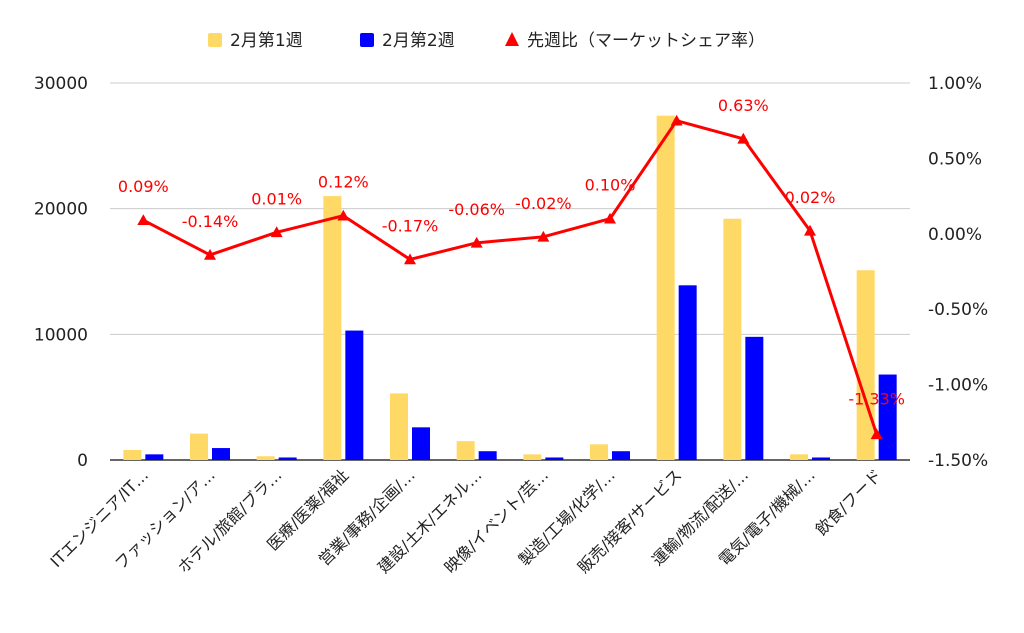 This screenshot has height=633, width=1024. I want to click on left-tick-label: 30000, so click(61, 84).